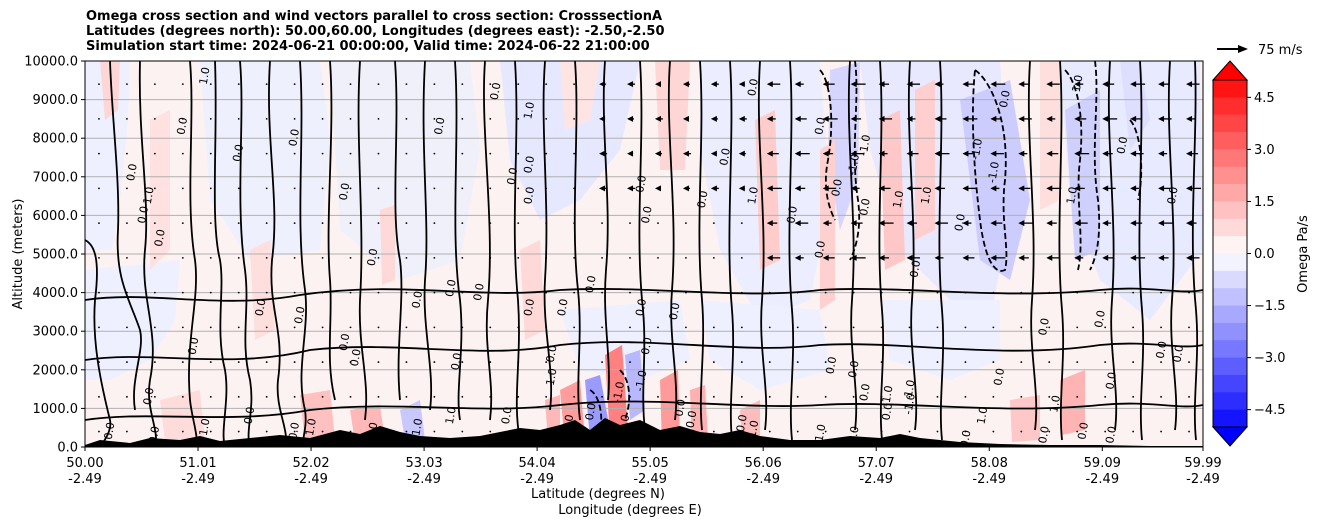 This screenshot has width=1320, height=526. What do you see at coordinates (1230, 70) in the screenshot?
I see `colorbar-max-extend` at bounding box center [1230, 70].